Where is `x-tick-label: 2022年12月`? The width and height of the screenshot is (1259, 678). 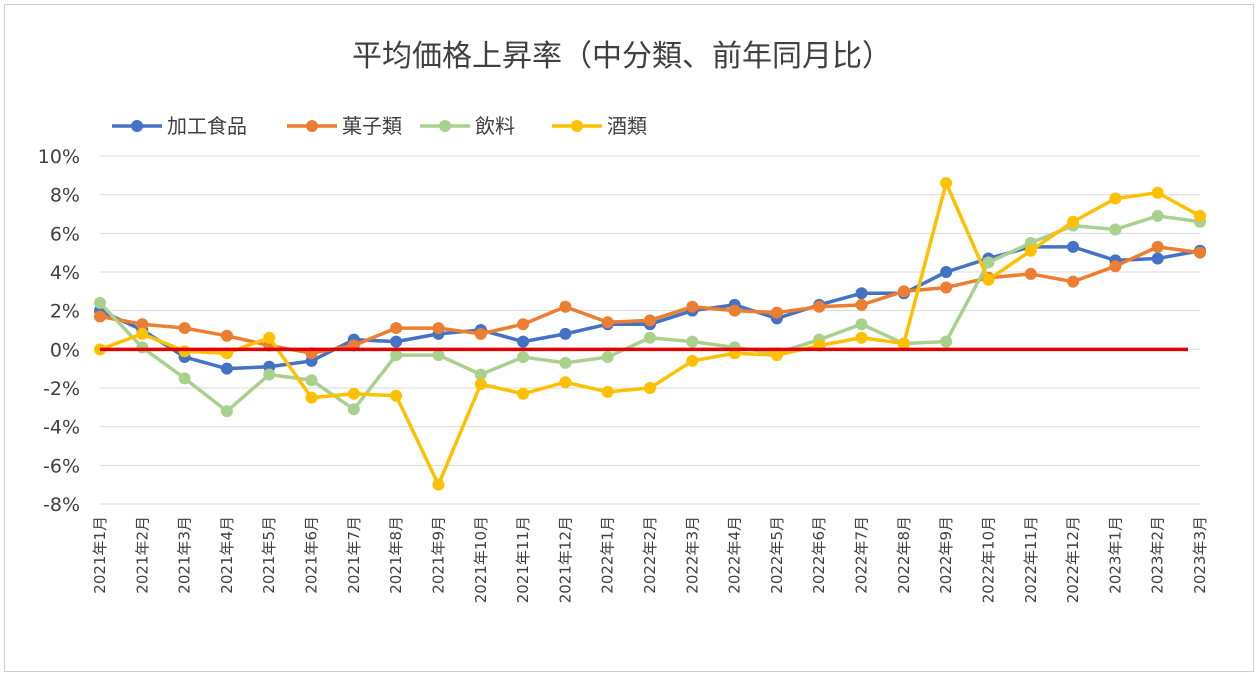
x-tick-label: 2022年12月 is located at coordinates (1073, 559).